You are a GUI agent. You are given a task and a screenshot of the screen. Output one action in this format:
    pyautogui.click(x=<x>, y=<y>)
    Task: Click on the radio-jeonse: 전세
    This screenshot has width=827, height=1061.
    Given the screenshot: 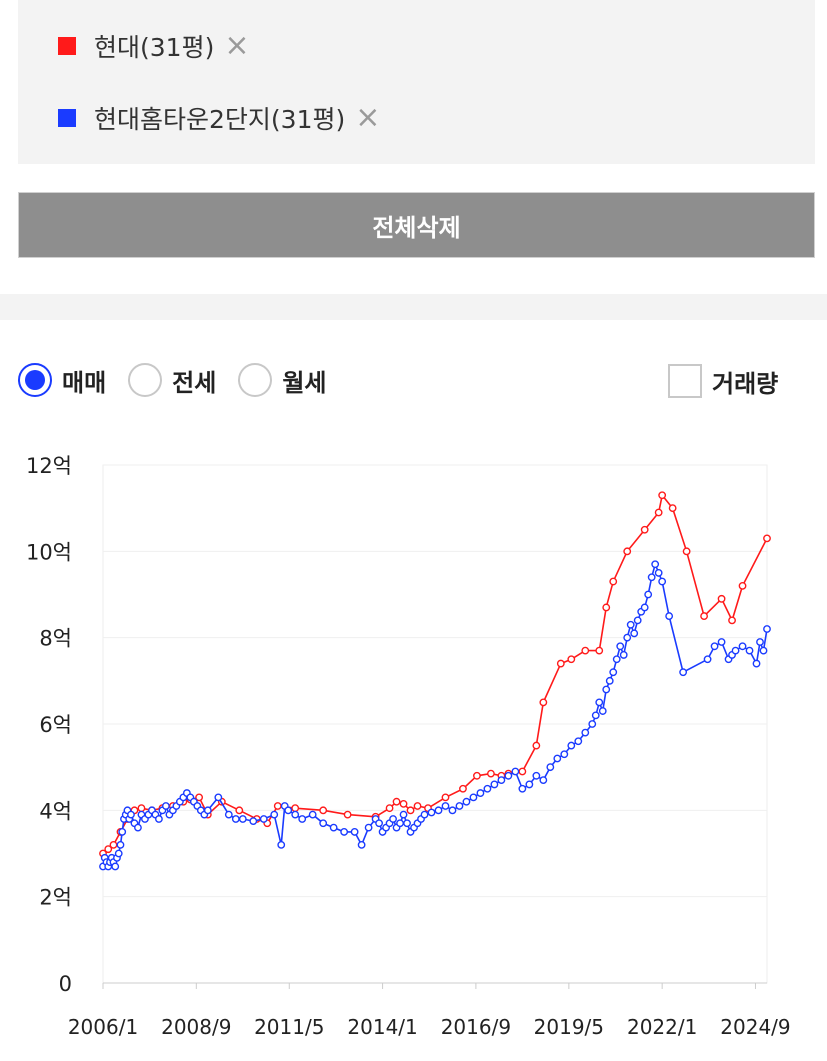 What is the action you would take?
    pyautogui.click(x=172, y=380)
    